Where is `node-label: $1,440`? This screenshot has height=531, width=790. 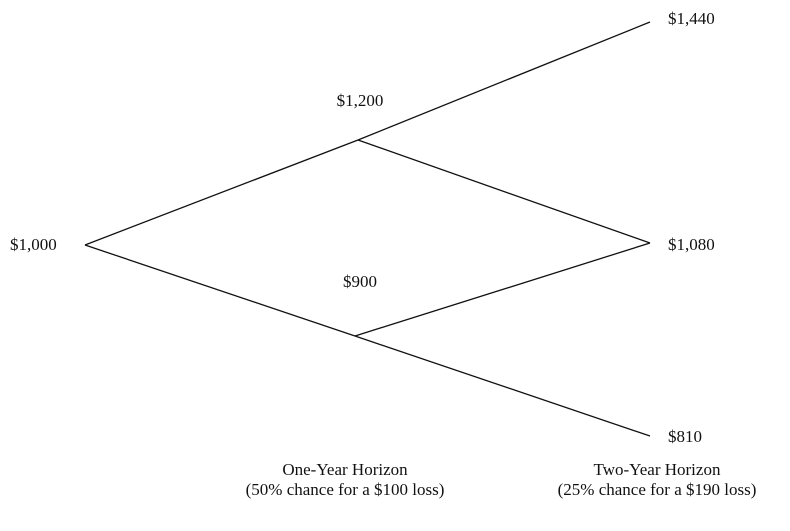 node-label: $1,440 is located at coordinates (691, 18).